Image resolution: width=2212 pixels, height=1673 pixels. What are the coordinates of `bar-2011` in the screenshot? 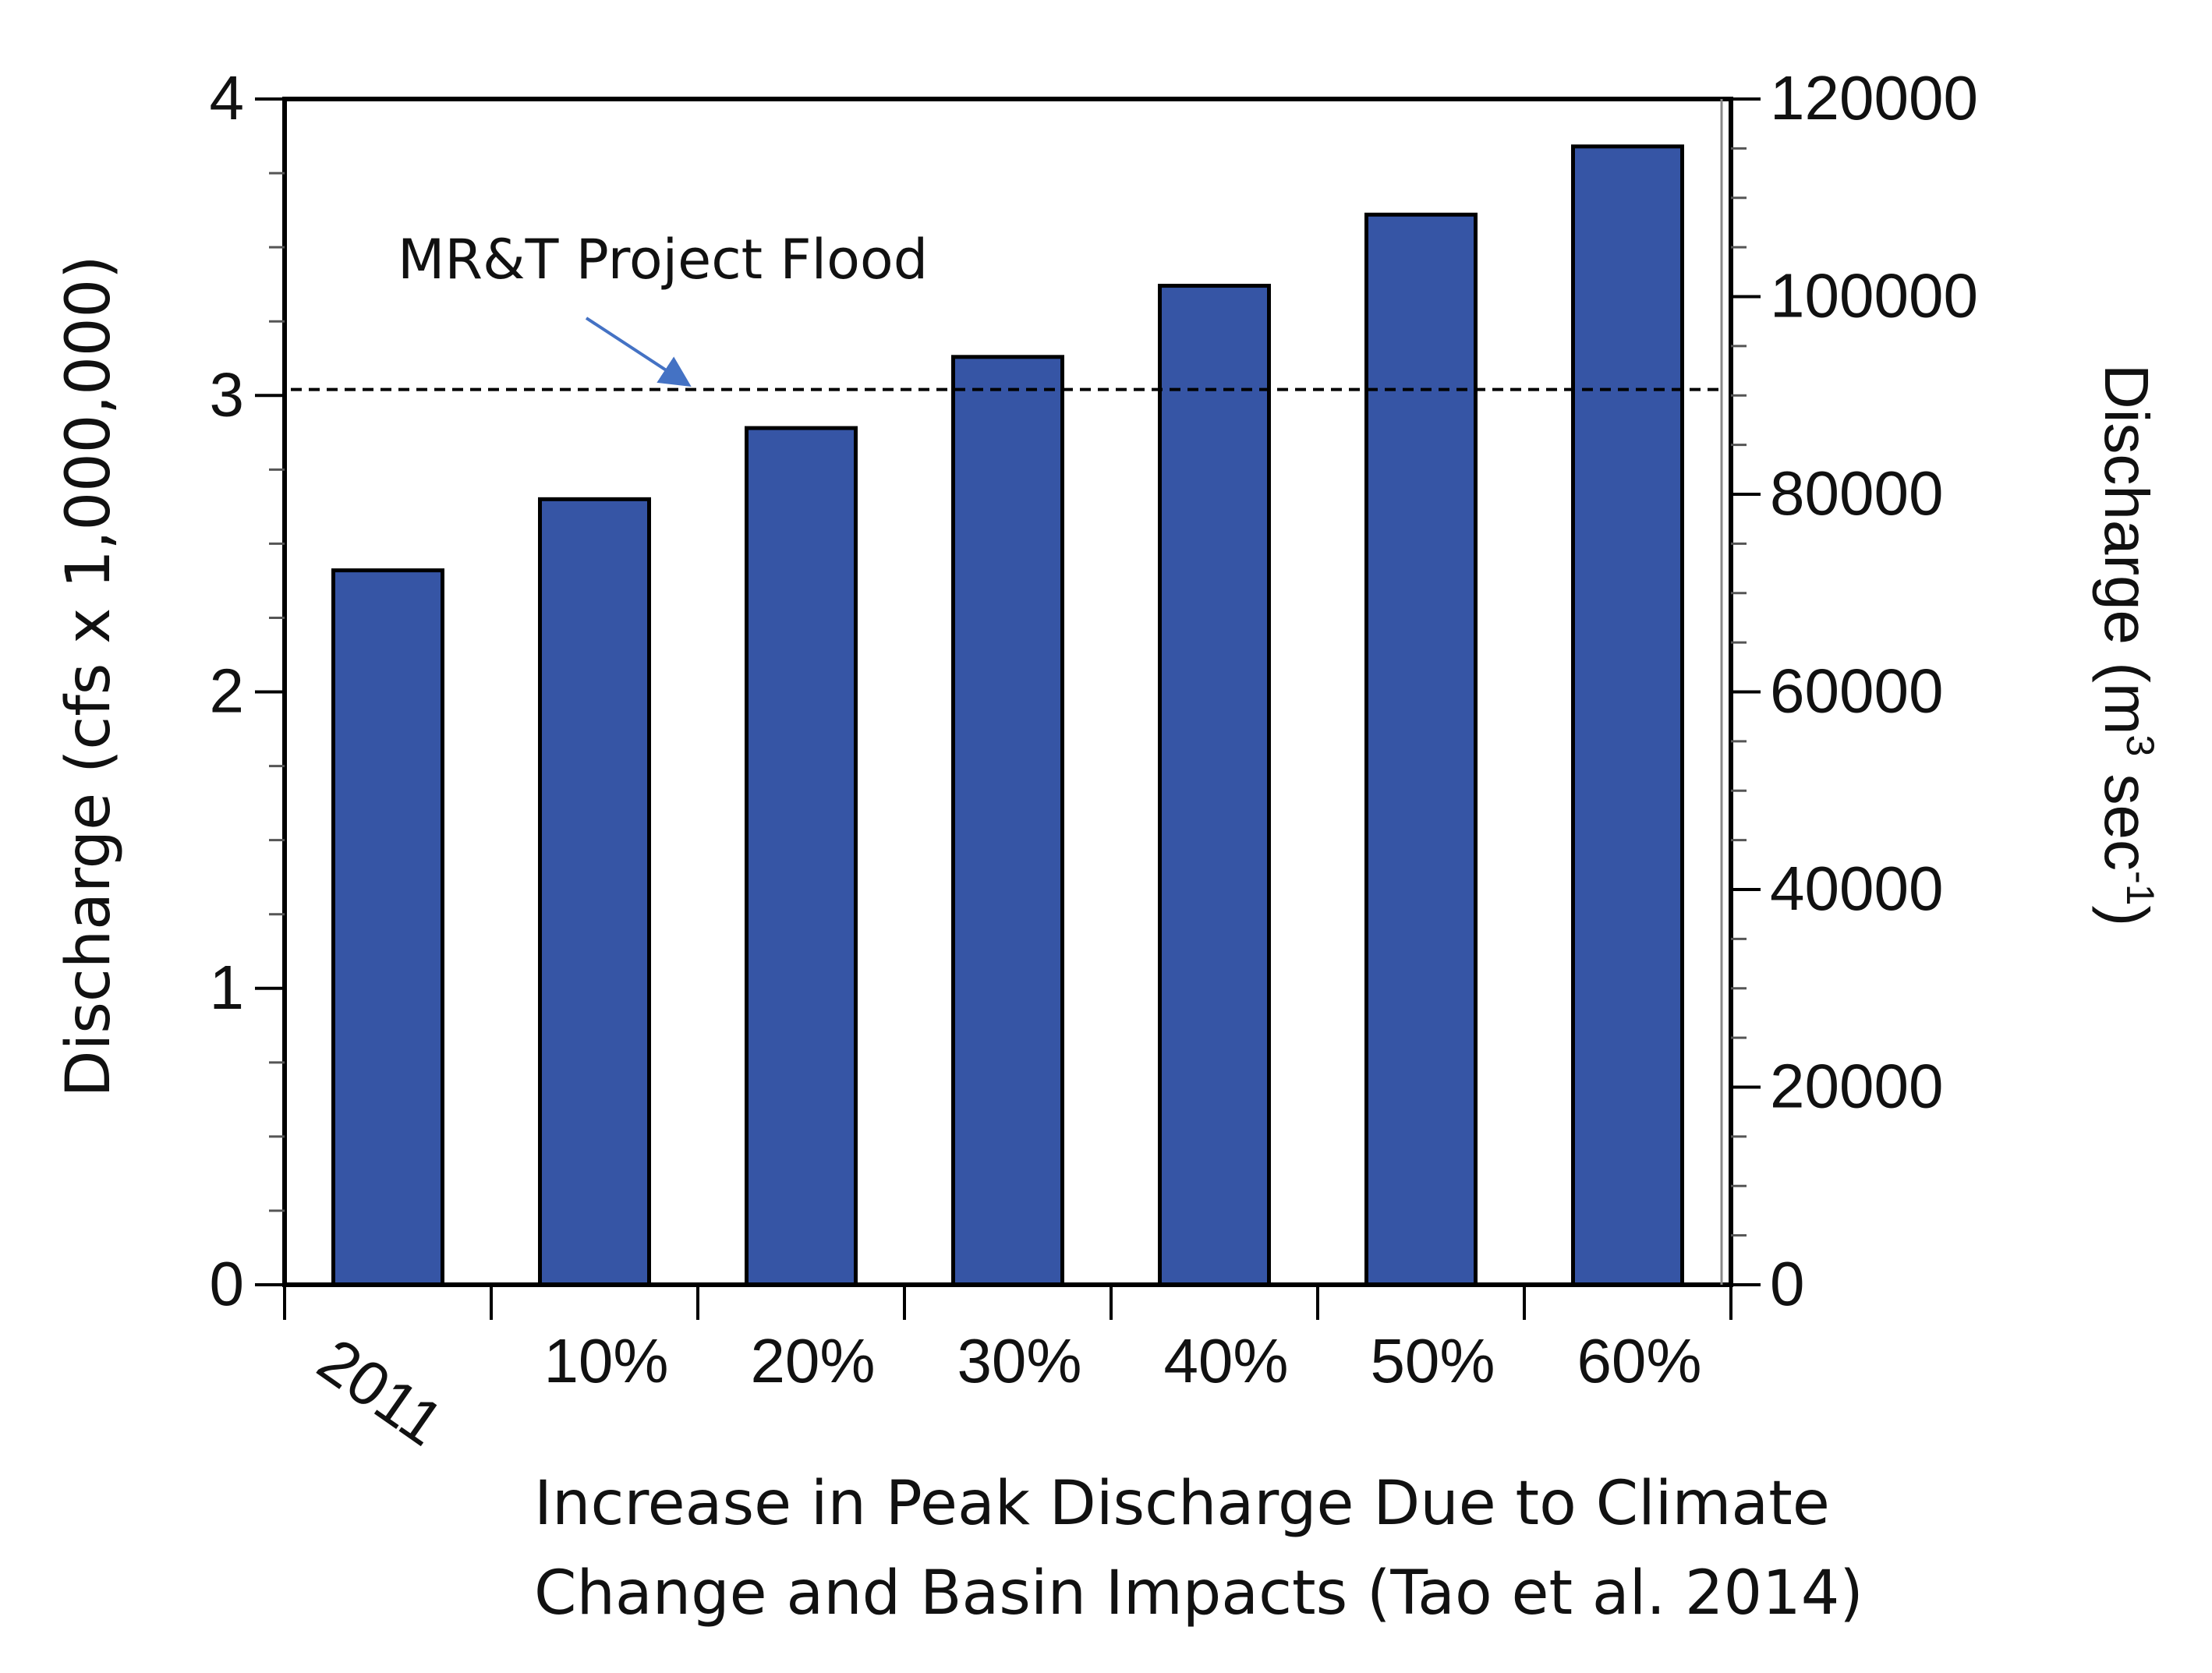 It's located at (388, 927).